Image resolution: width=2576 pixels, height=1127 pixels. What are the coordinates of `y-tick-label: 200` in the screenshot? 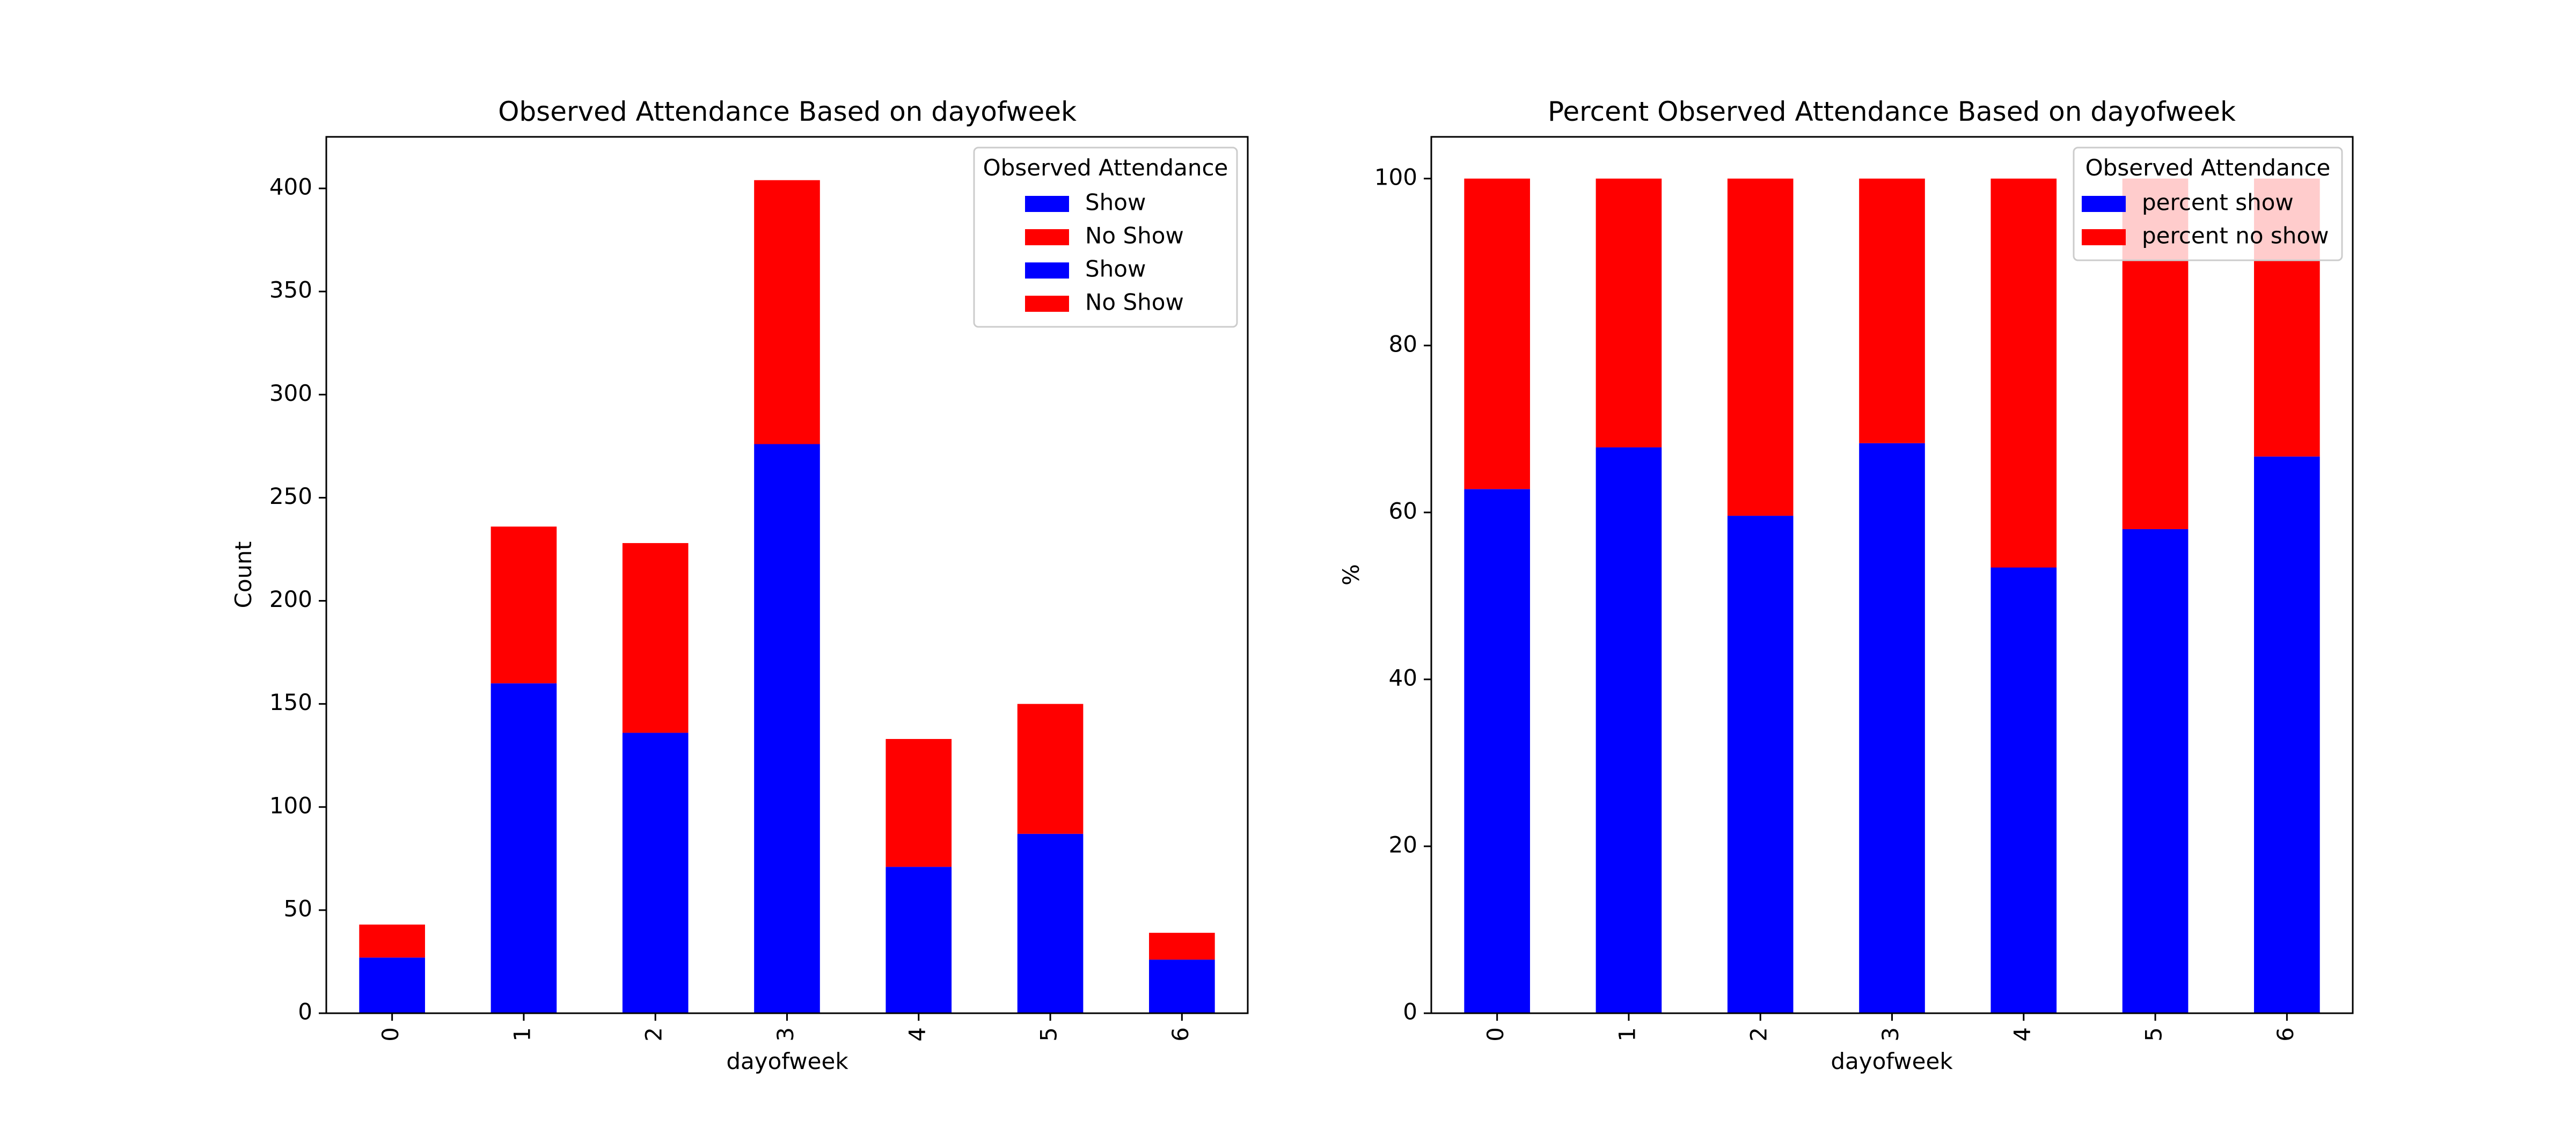 It's located at (290, 599).